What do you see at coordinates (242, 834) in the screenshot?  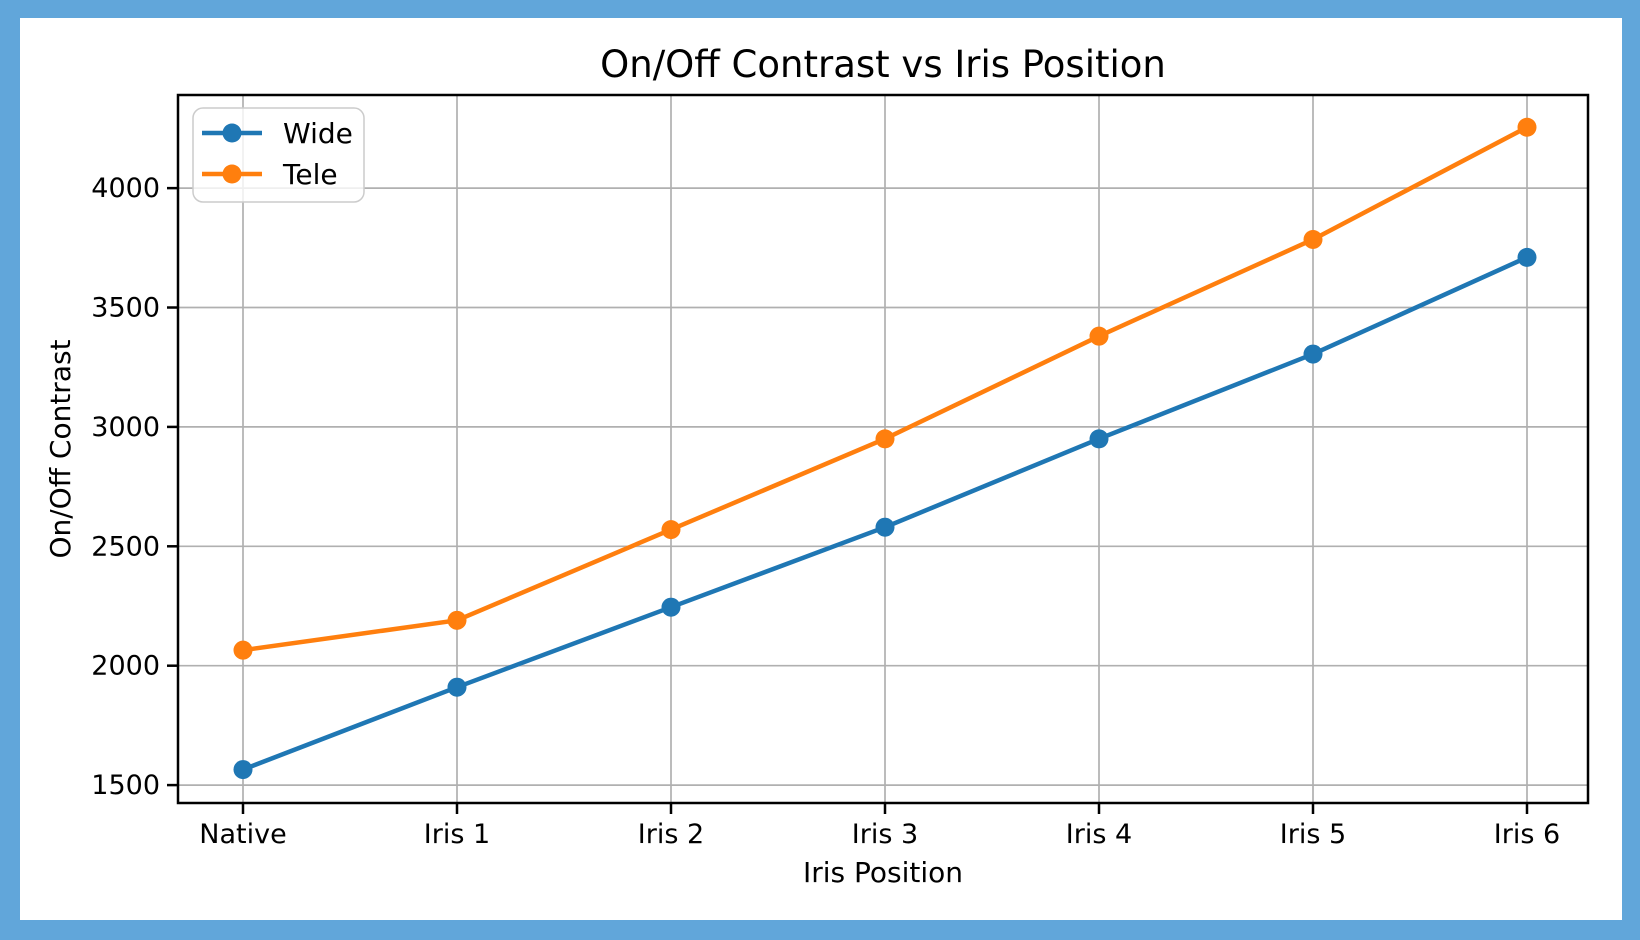 I see `x-tick-label: Native` at bounding box center [242, 834].